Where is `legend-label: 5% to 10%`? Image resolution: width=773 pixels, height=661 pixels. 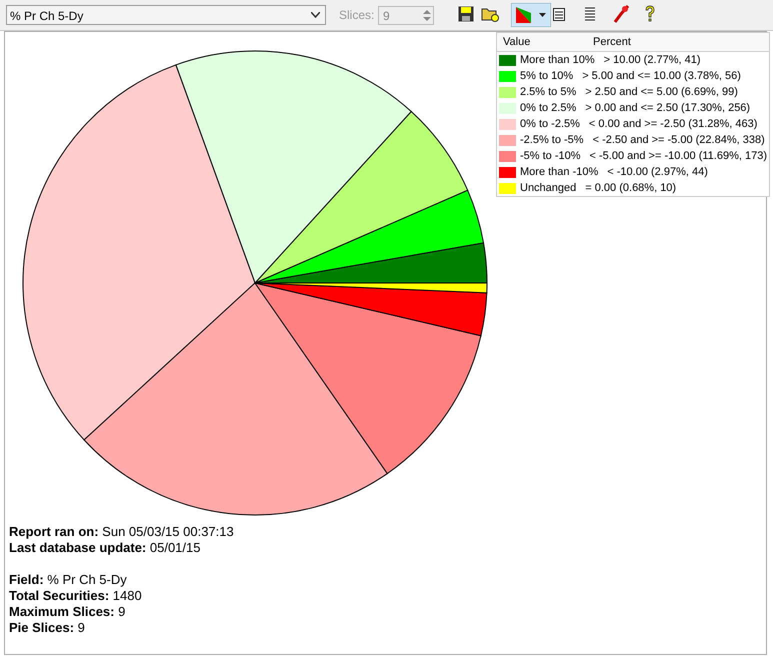
legend-label: 5% to 10% is located at coordinates (547, 76).